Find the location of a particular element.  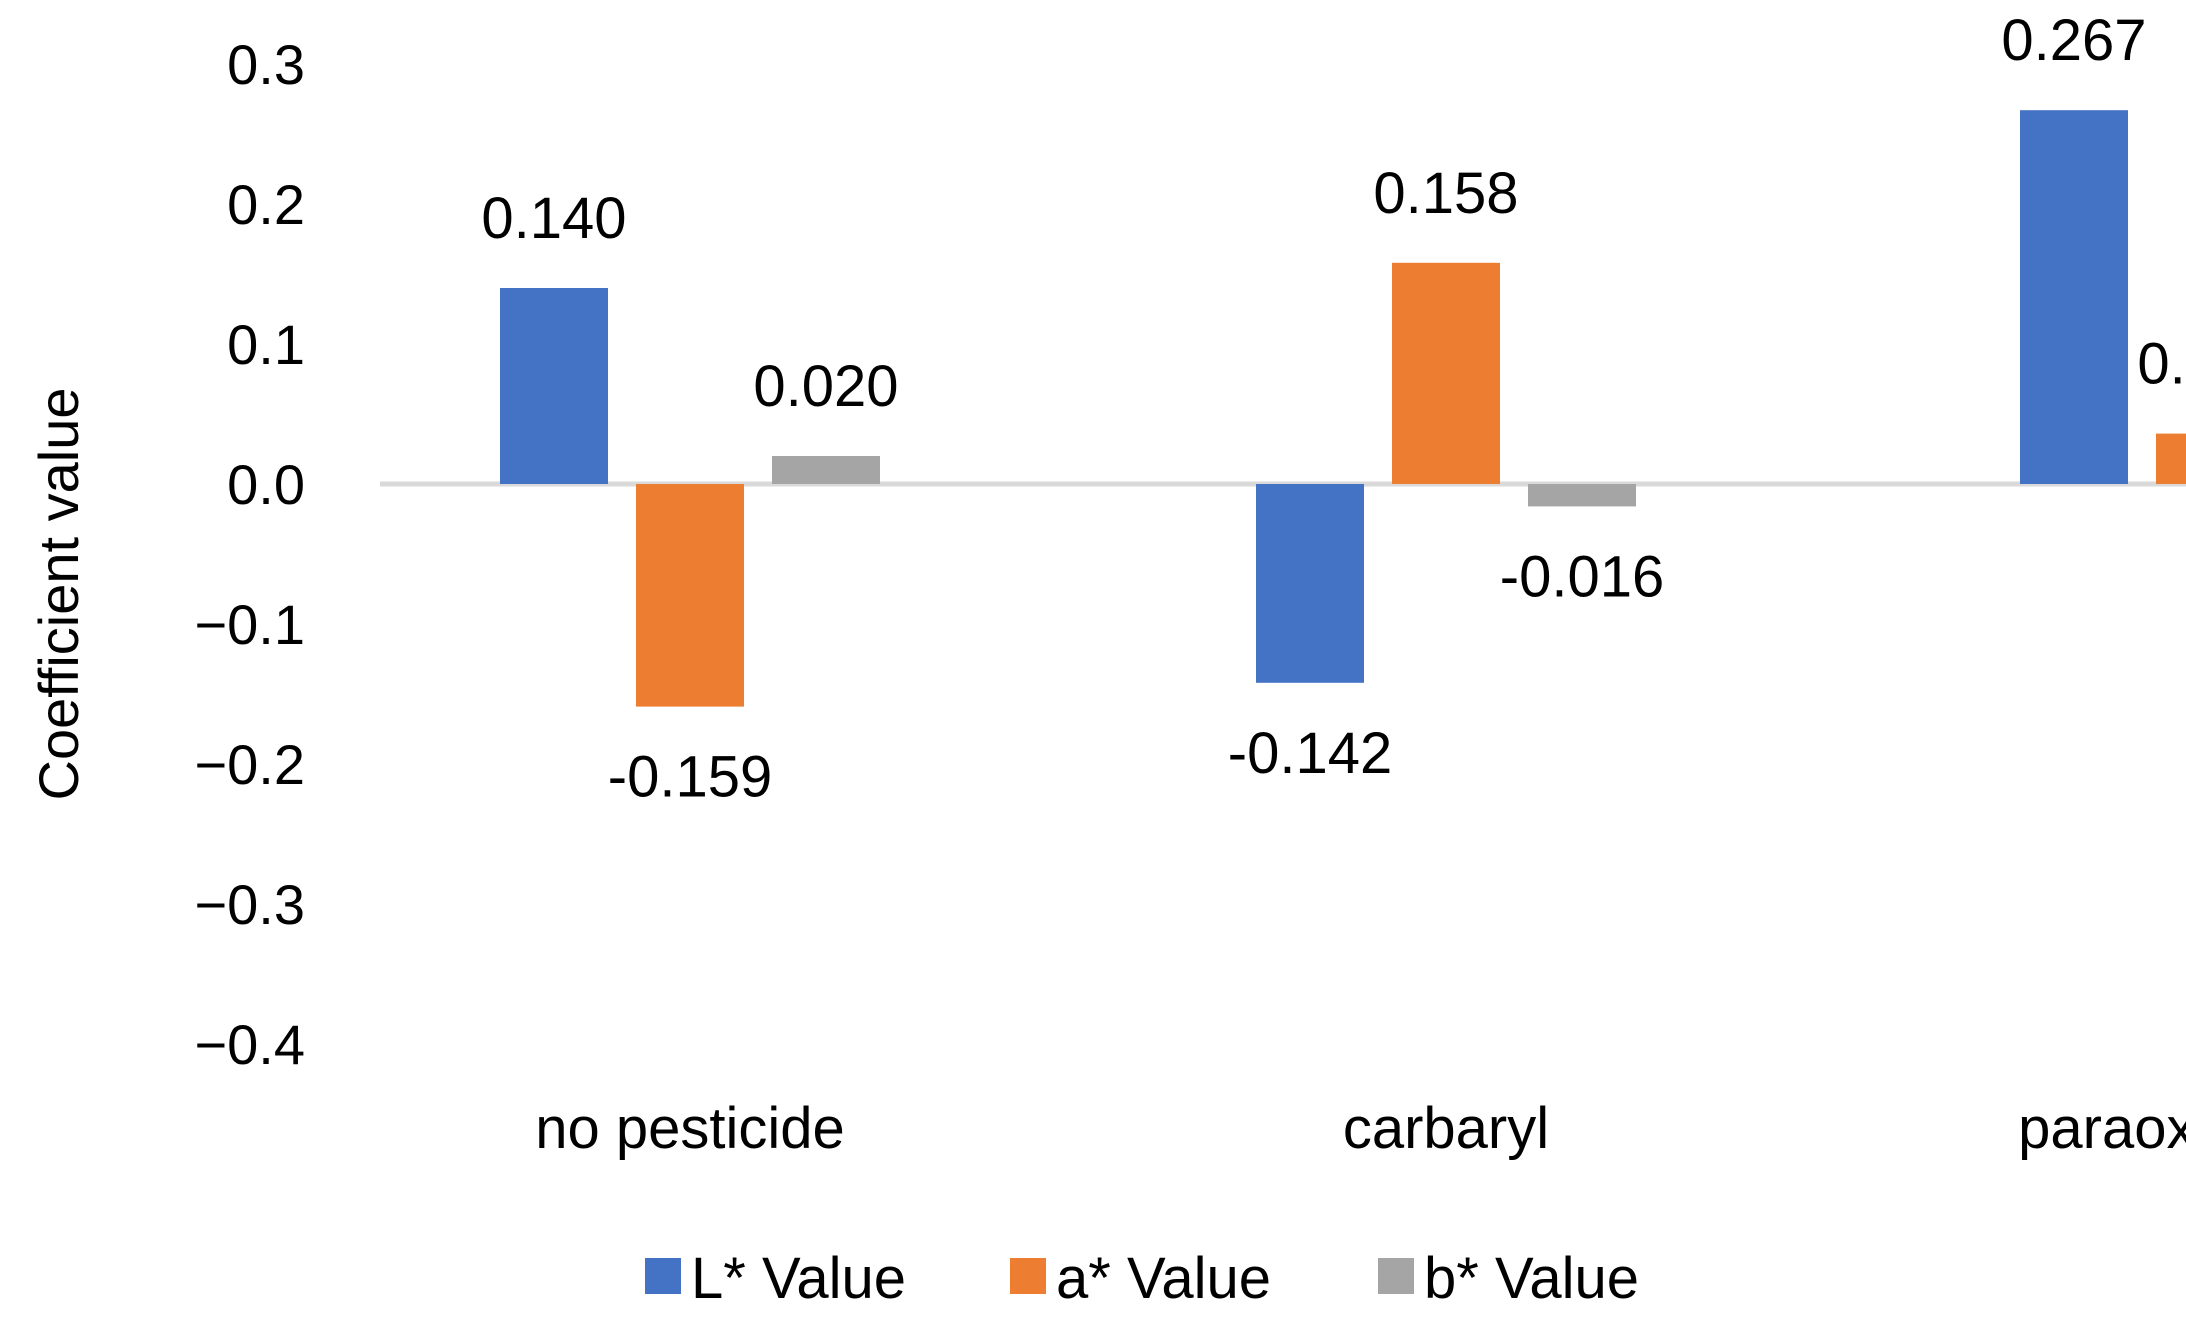

legend: L* Value a* Value b* Value is located at coordinates (1142, 1278).